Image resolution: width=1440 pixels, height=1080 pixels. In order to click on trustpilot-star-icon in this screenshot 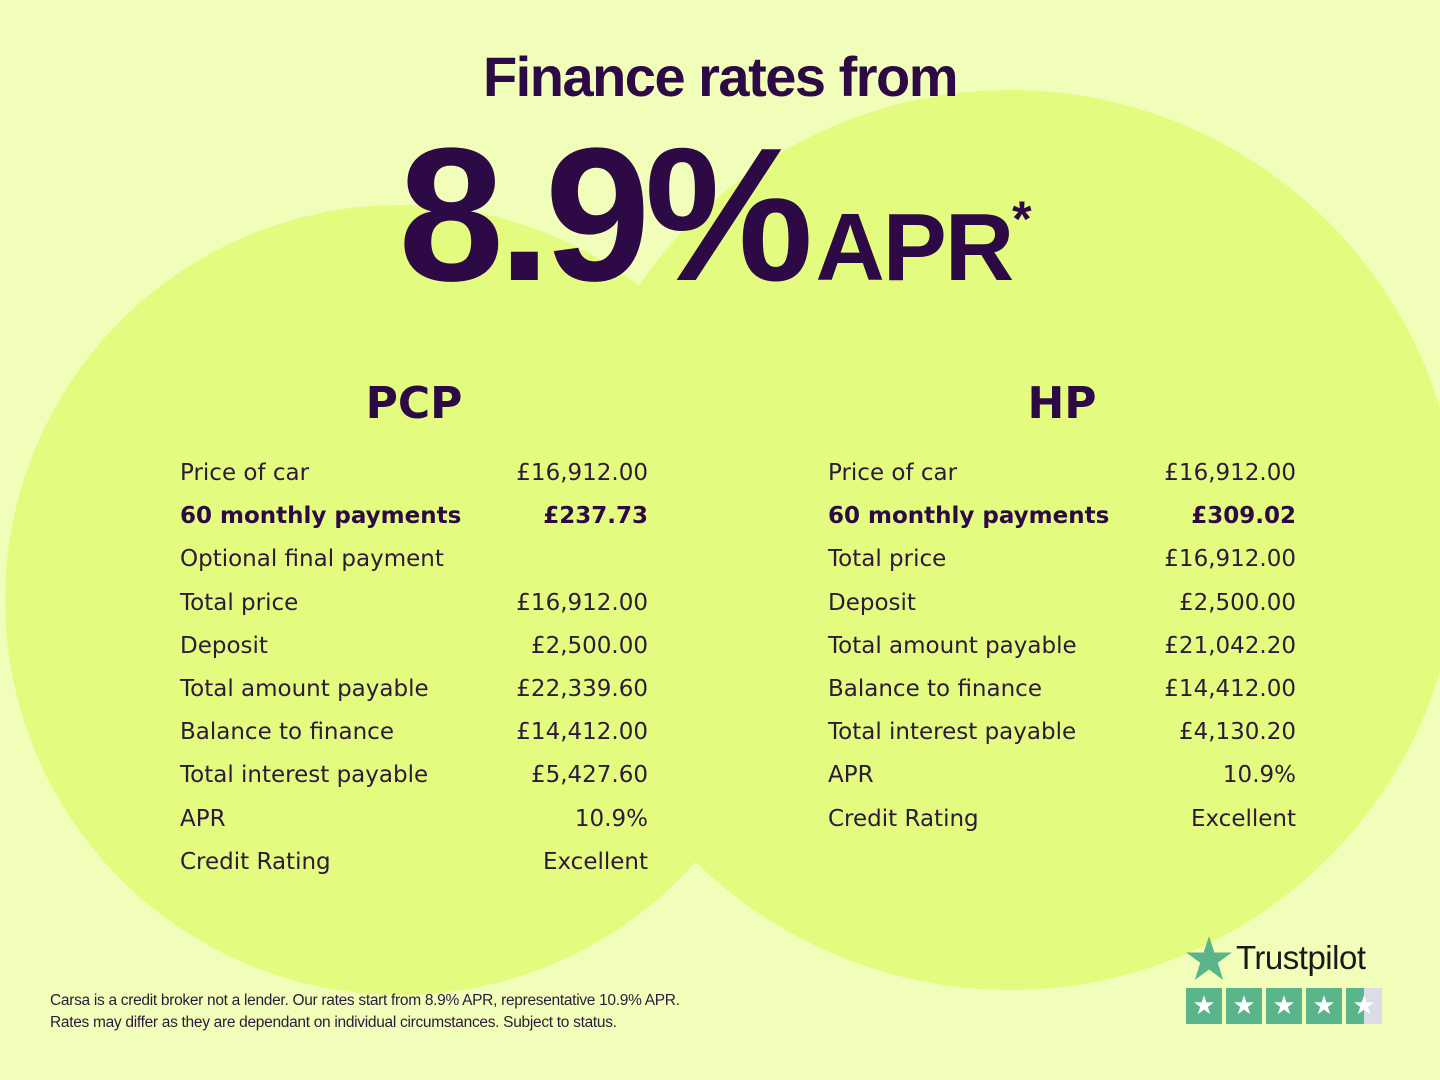, I will do `click(1209, 958)`.